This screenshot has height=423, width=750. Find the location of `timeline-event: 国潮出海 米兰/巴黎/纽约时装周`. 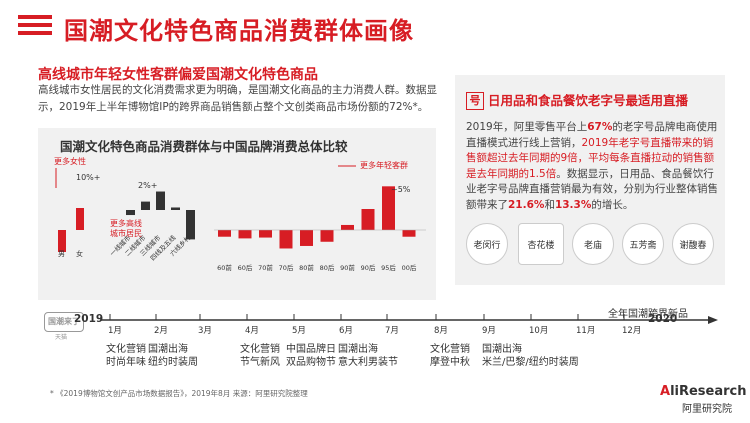

timeline-event: 国潮出海 米兰/巴黎/纽约时装周 is located at coordinates (530, 356).